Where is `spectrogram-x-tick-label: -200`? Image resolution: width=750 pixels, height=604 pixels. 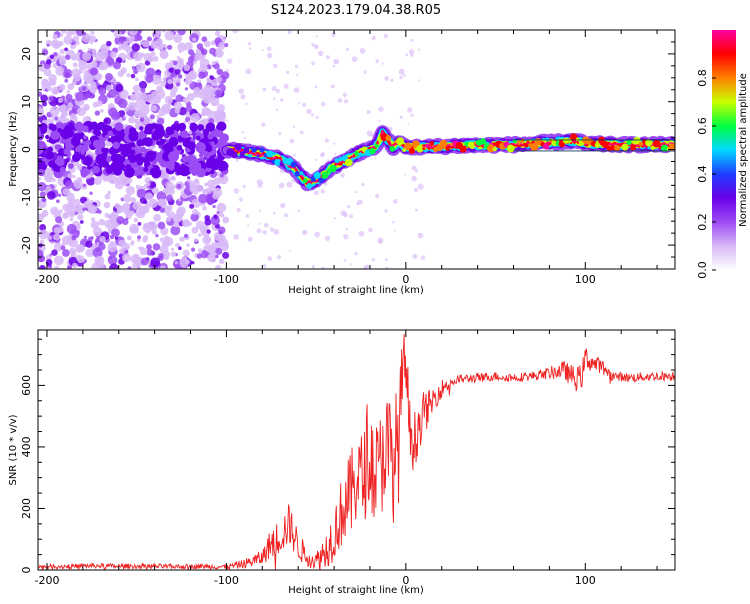
spectrogram-x-tick-label: -200 is located at coordinates (46, 279).